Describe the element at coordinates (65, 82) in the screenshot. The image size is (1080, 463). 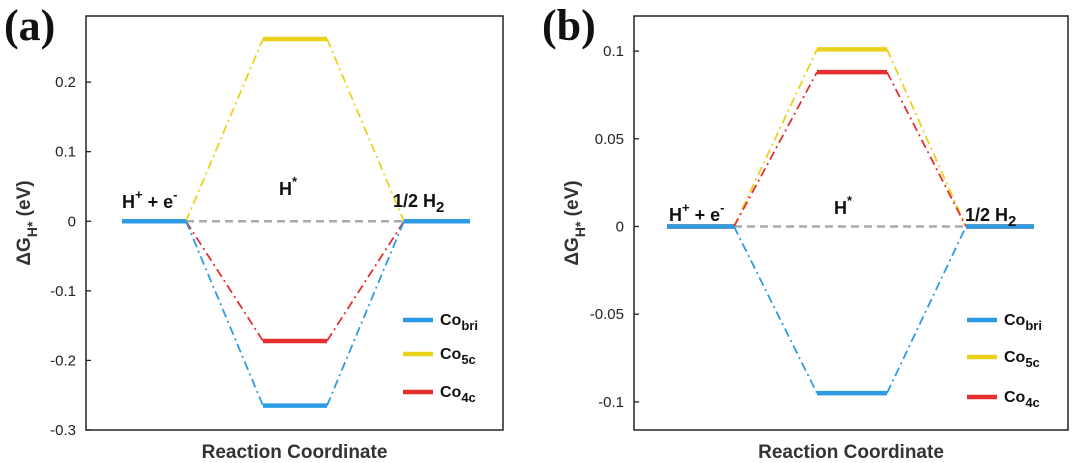
I see `y-tick-label: 0.2` at that location.